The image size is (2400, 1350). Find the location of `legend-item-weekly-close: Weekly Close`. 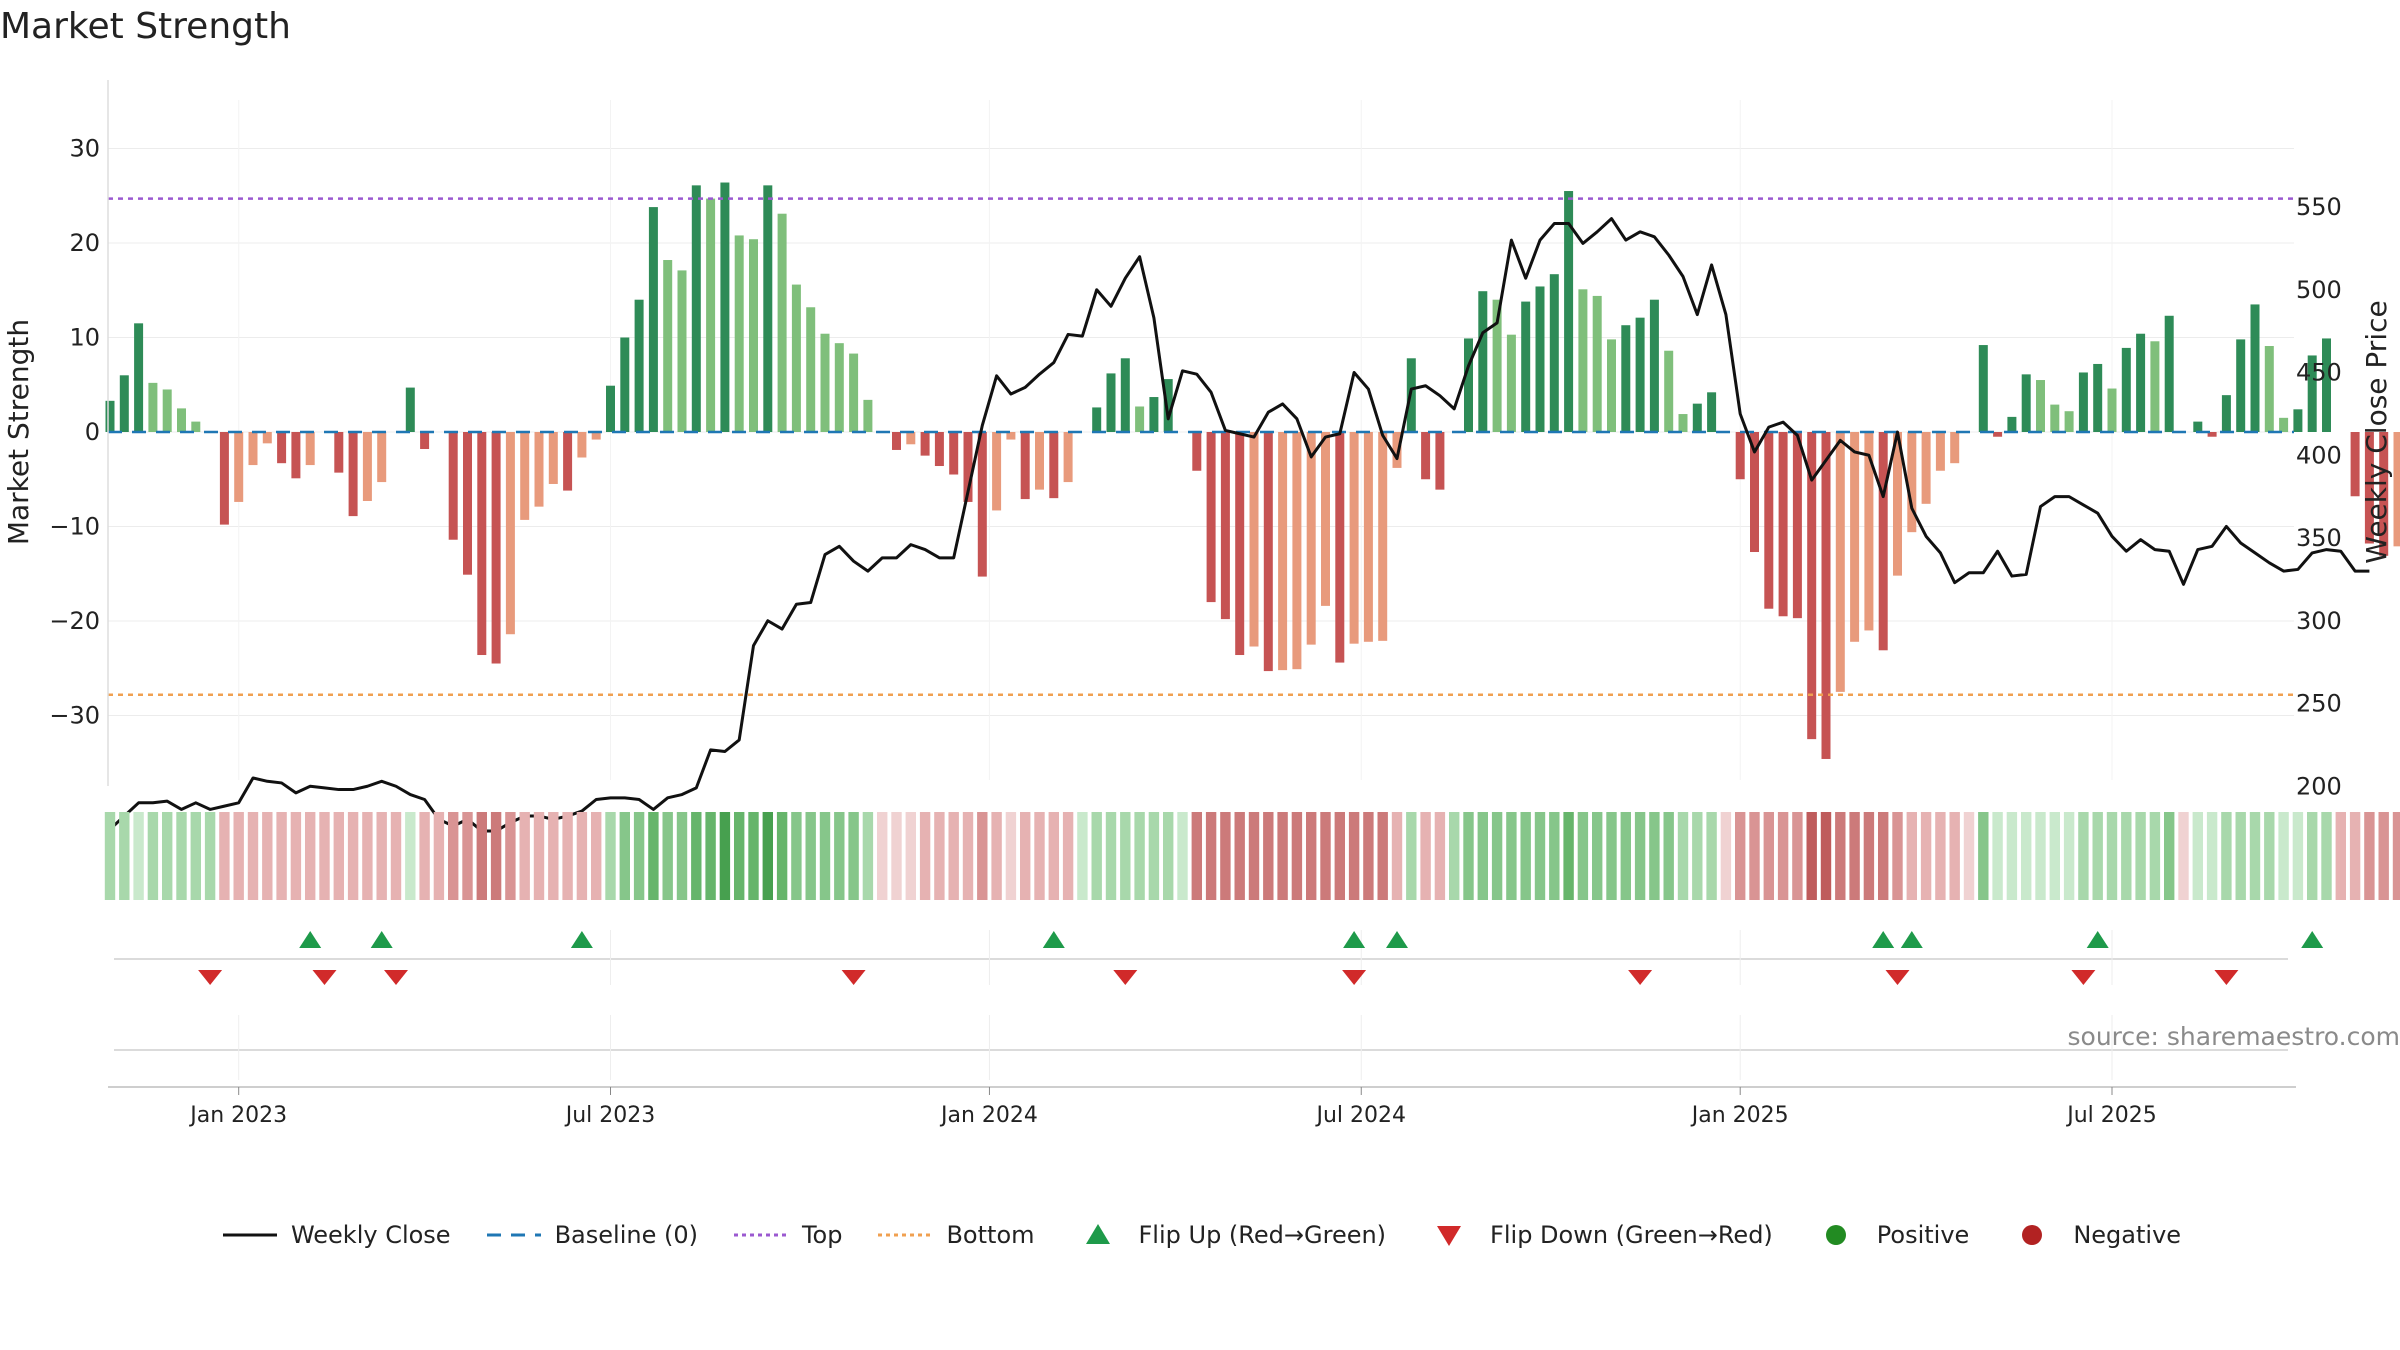

legend-item-weekly-close: Weekly Close is located at coordinates (335, 1235).